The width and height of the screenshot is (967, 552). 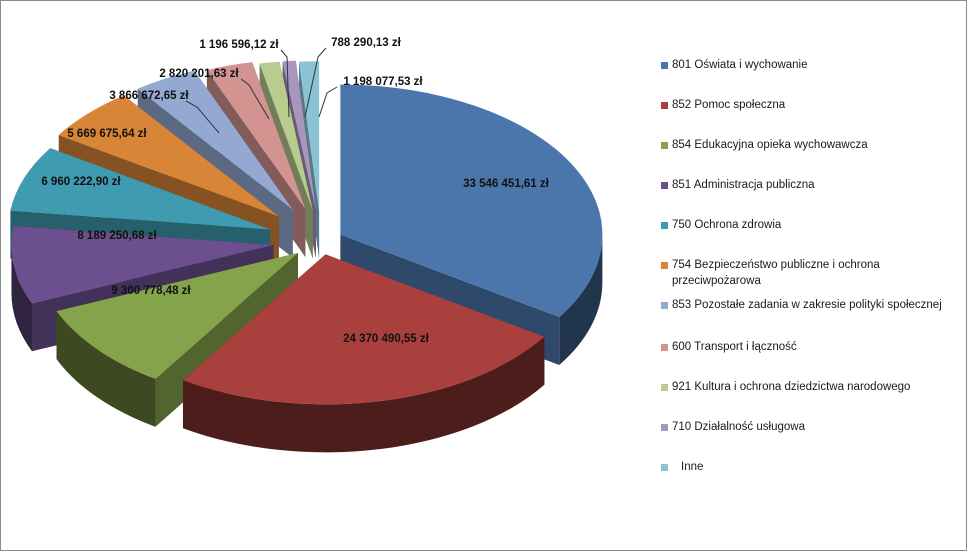 What do you see at coordinates (117, 236) in the screenshot?
I see `data-label-3: 8 189 250,68 zł` at bounding box center [117, 236].